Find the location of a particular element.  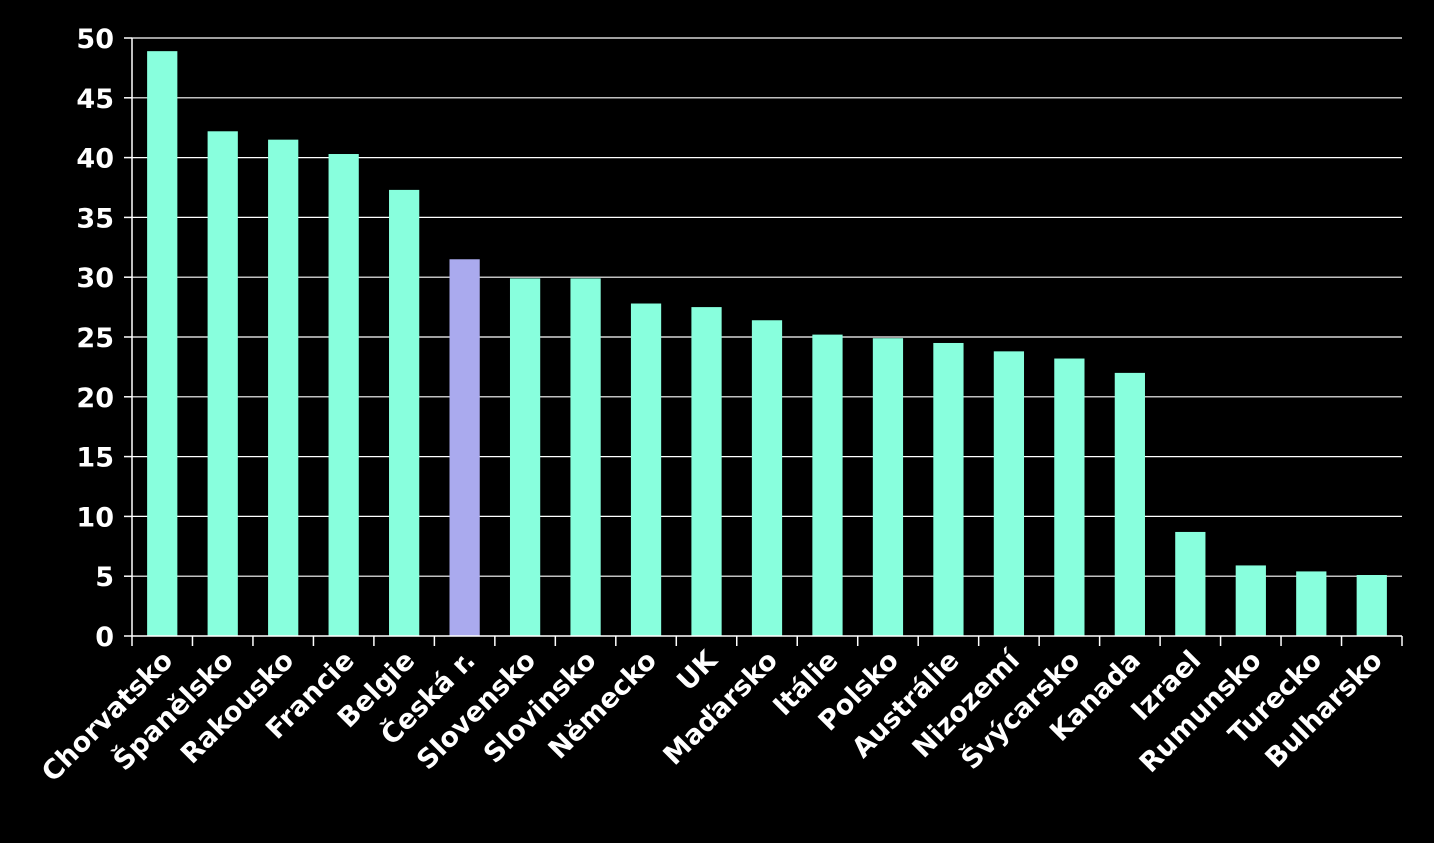

y-tick-label: 0 is located at coordinates (104, 637).